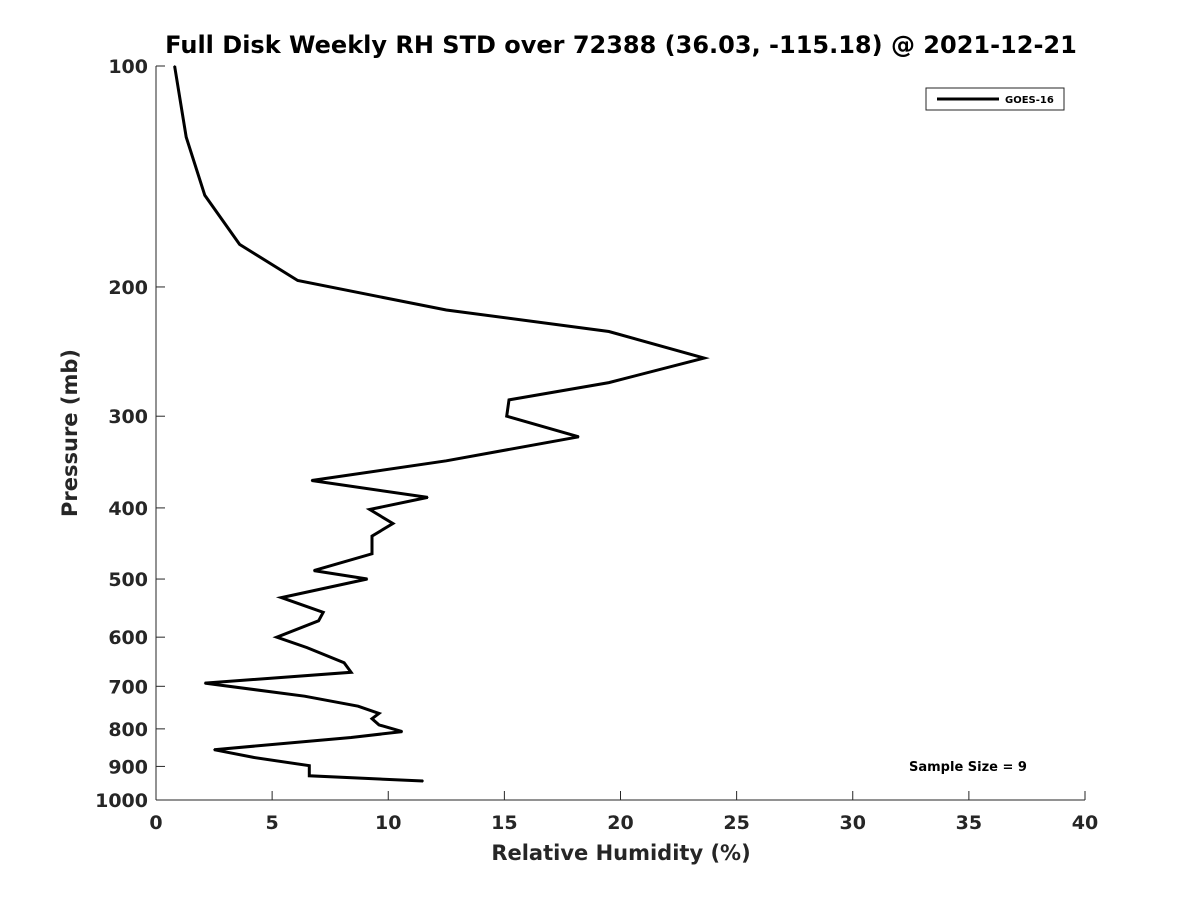 The height and width of the screenshot is (900, 1200). Describe the element at coordinates (128, 638) in the screenshot. I see `y-tick-label: 600` at that location.